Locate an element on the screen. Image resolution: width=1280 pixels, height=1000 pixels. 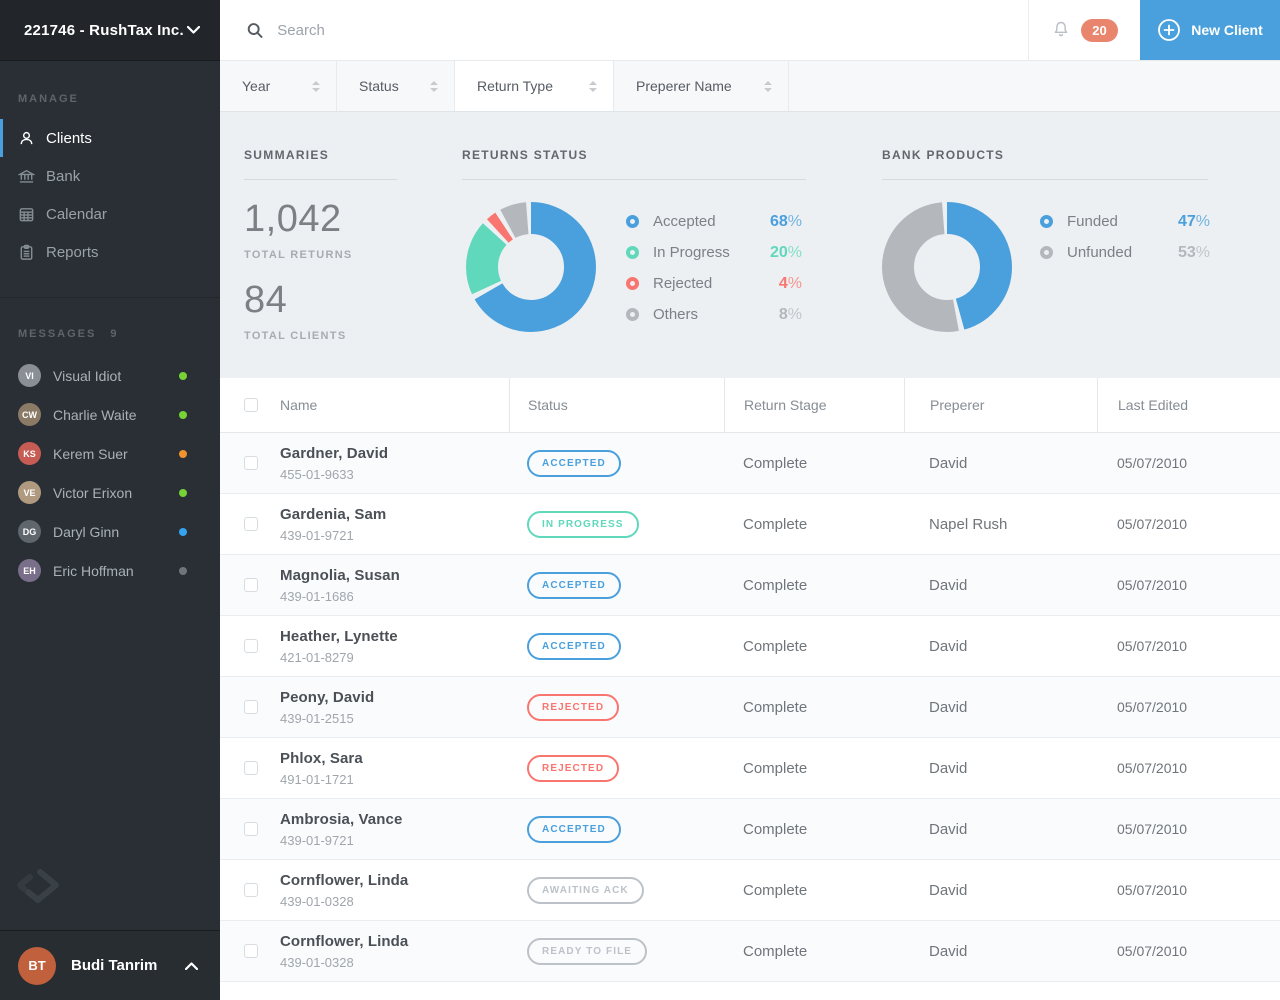
bank-icon is located at coordinates (26, 176).